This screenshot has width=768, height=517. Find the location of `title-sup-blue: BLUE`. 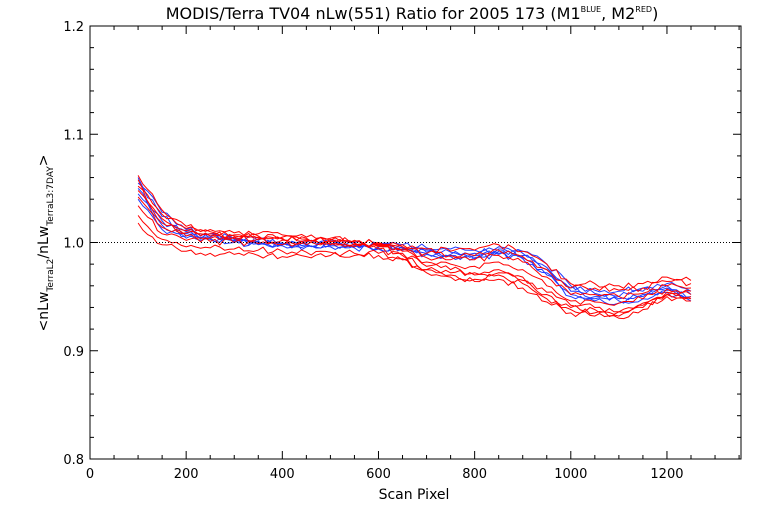

title-sup-blue: BLUE is located at coordinates (591, 9).